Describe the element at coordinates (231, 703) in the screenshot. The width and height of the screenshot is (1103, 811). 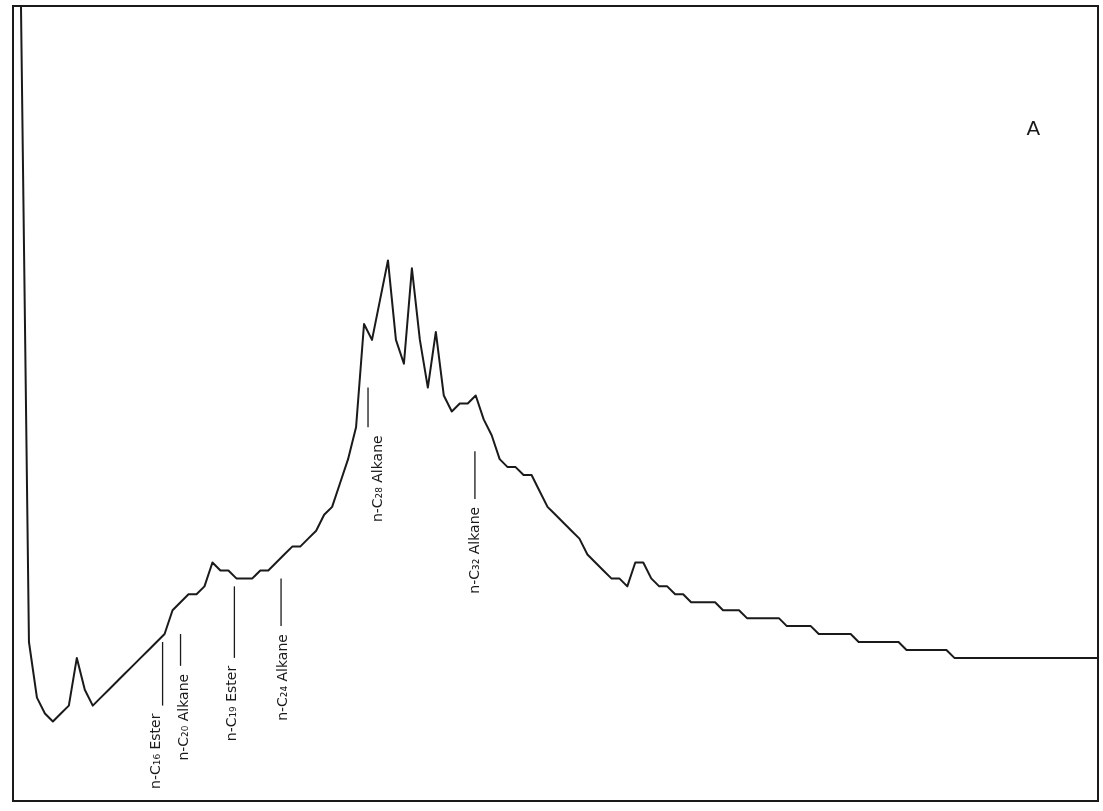
I see `annotation: n-C₁₉ Ester` at that location.